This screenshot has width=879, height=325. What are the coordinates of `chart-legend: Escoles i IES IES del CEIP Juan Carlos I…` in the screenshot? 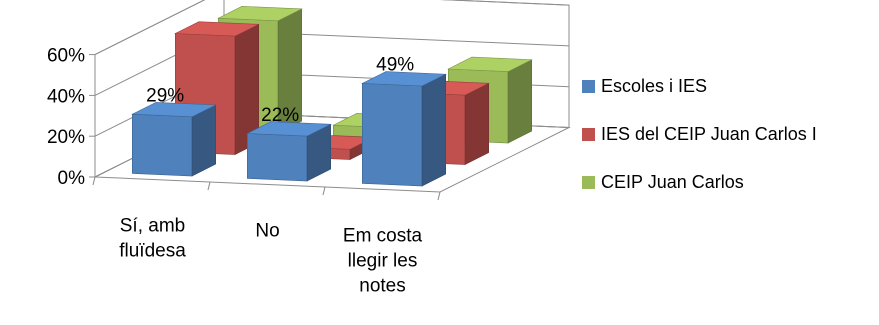 It's located at (729, 146).